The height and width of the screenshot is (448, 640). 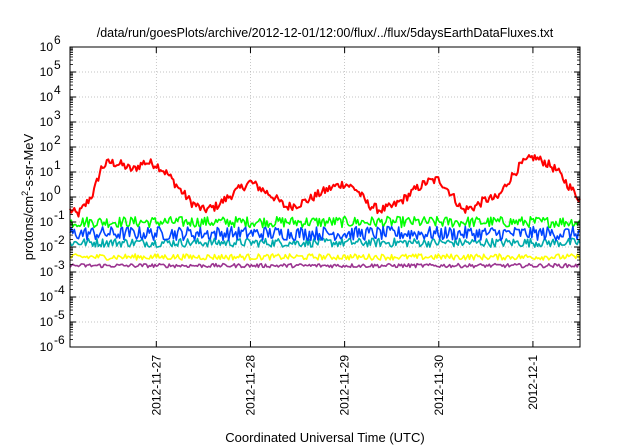 What do you see at coordinates (57, 140) in the screenshot?
I see `y-tick-label-exp: 2` at bounding box center [57, 140].